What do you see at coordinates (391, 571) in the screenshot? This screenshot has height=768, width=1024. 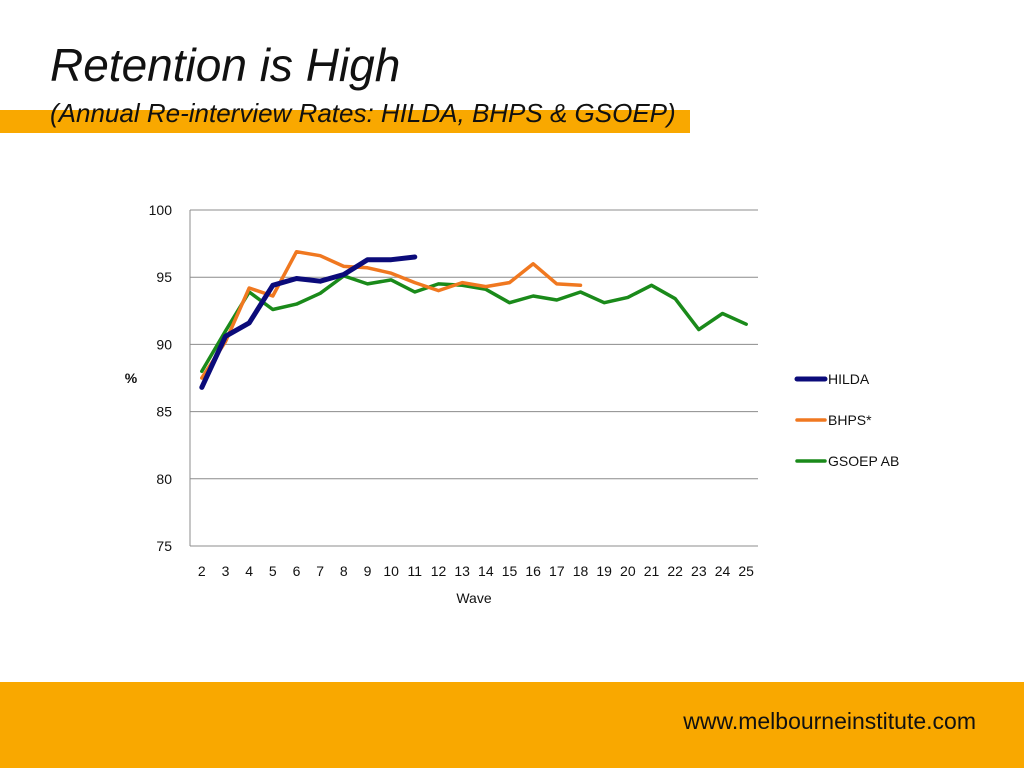 I see `x-tick-label: 10` at bounding box center [391, 571].